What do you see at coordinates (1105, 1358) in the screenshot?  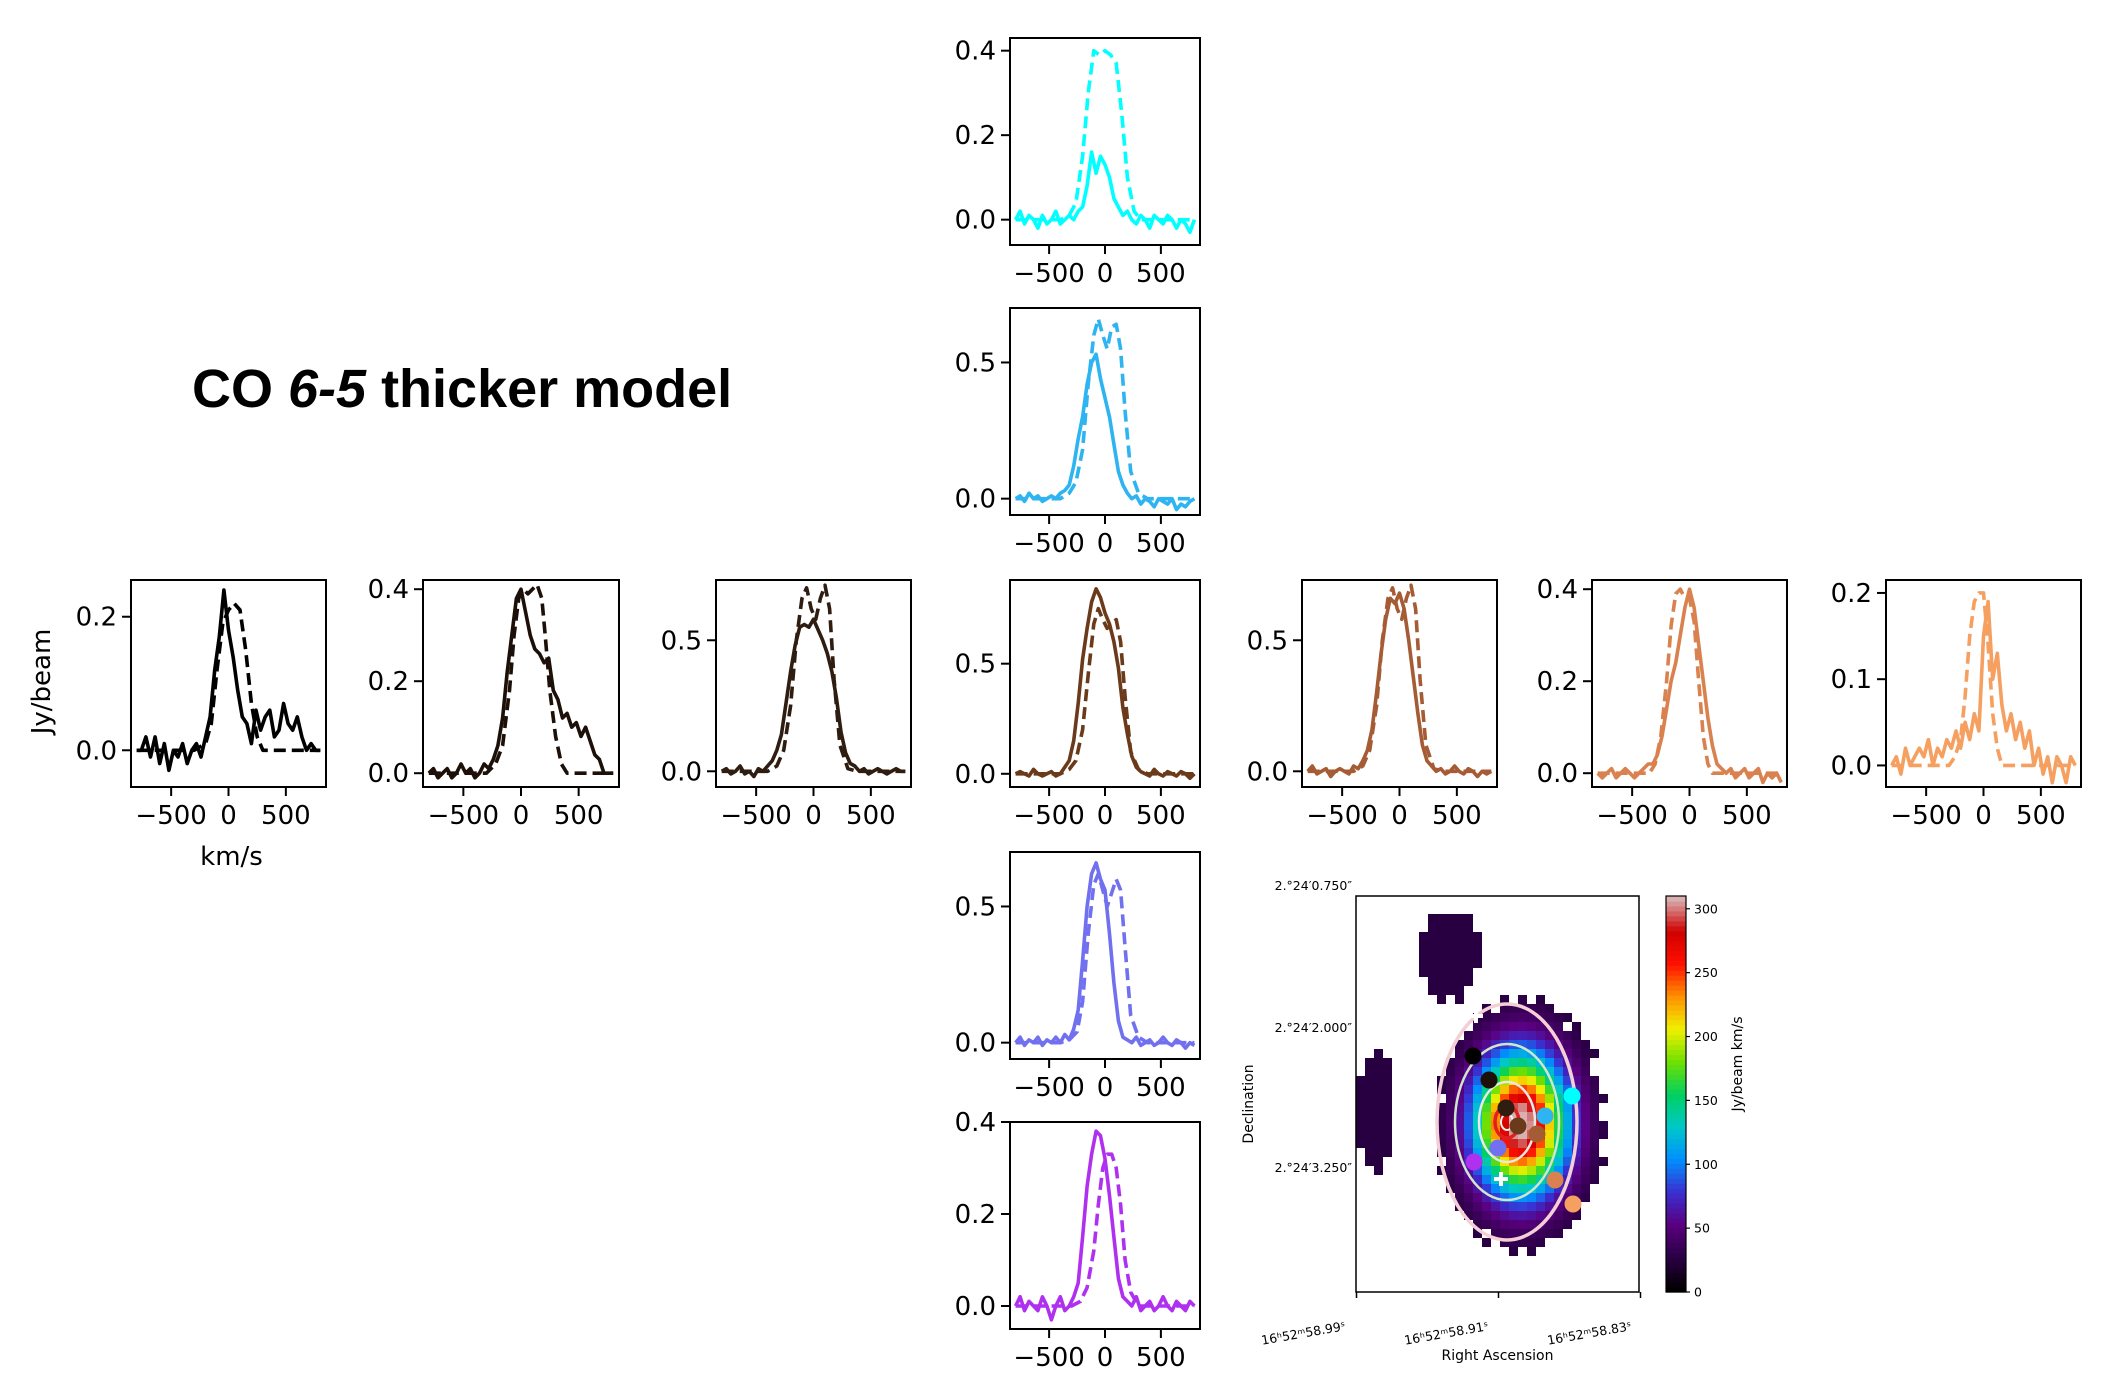 I see `x-tick-label-bot2: 0` at bounding box center [1105, 1358].